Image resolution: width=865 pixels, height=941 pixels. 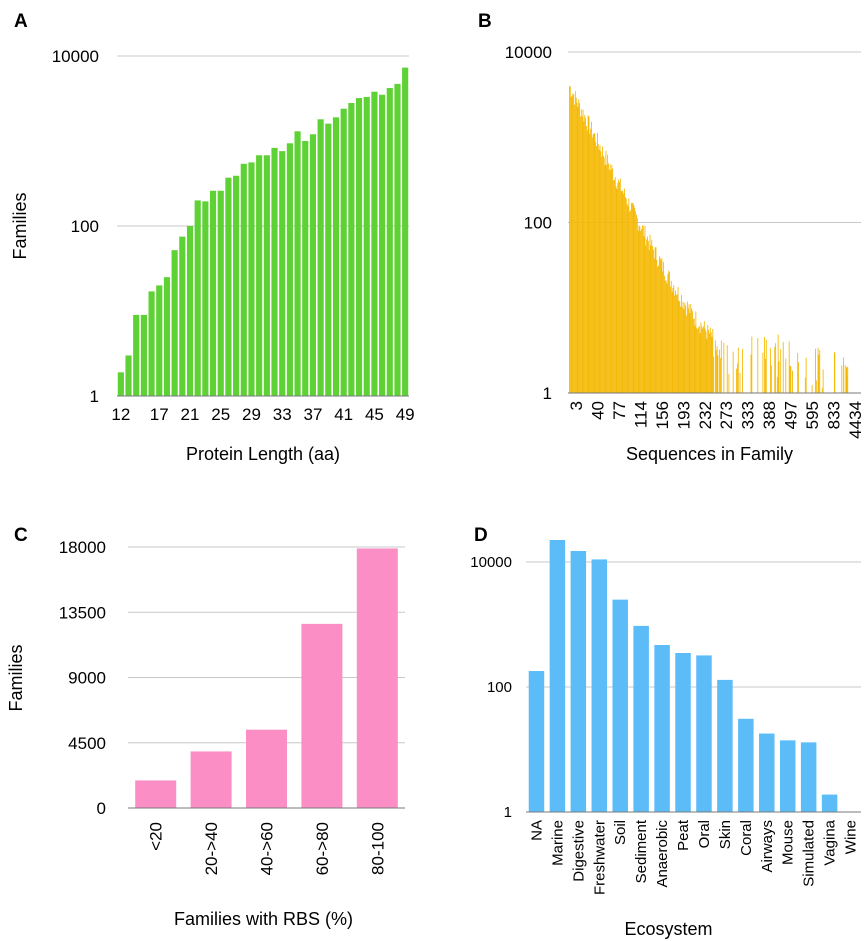 I want to click on y-tick-label: 10000, so click(x=528, y=52).